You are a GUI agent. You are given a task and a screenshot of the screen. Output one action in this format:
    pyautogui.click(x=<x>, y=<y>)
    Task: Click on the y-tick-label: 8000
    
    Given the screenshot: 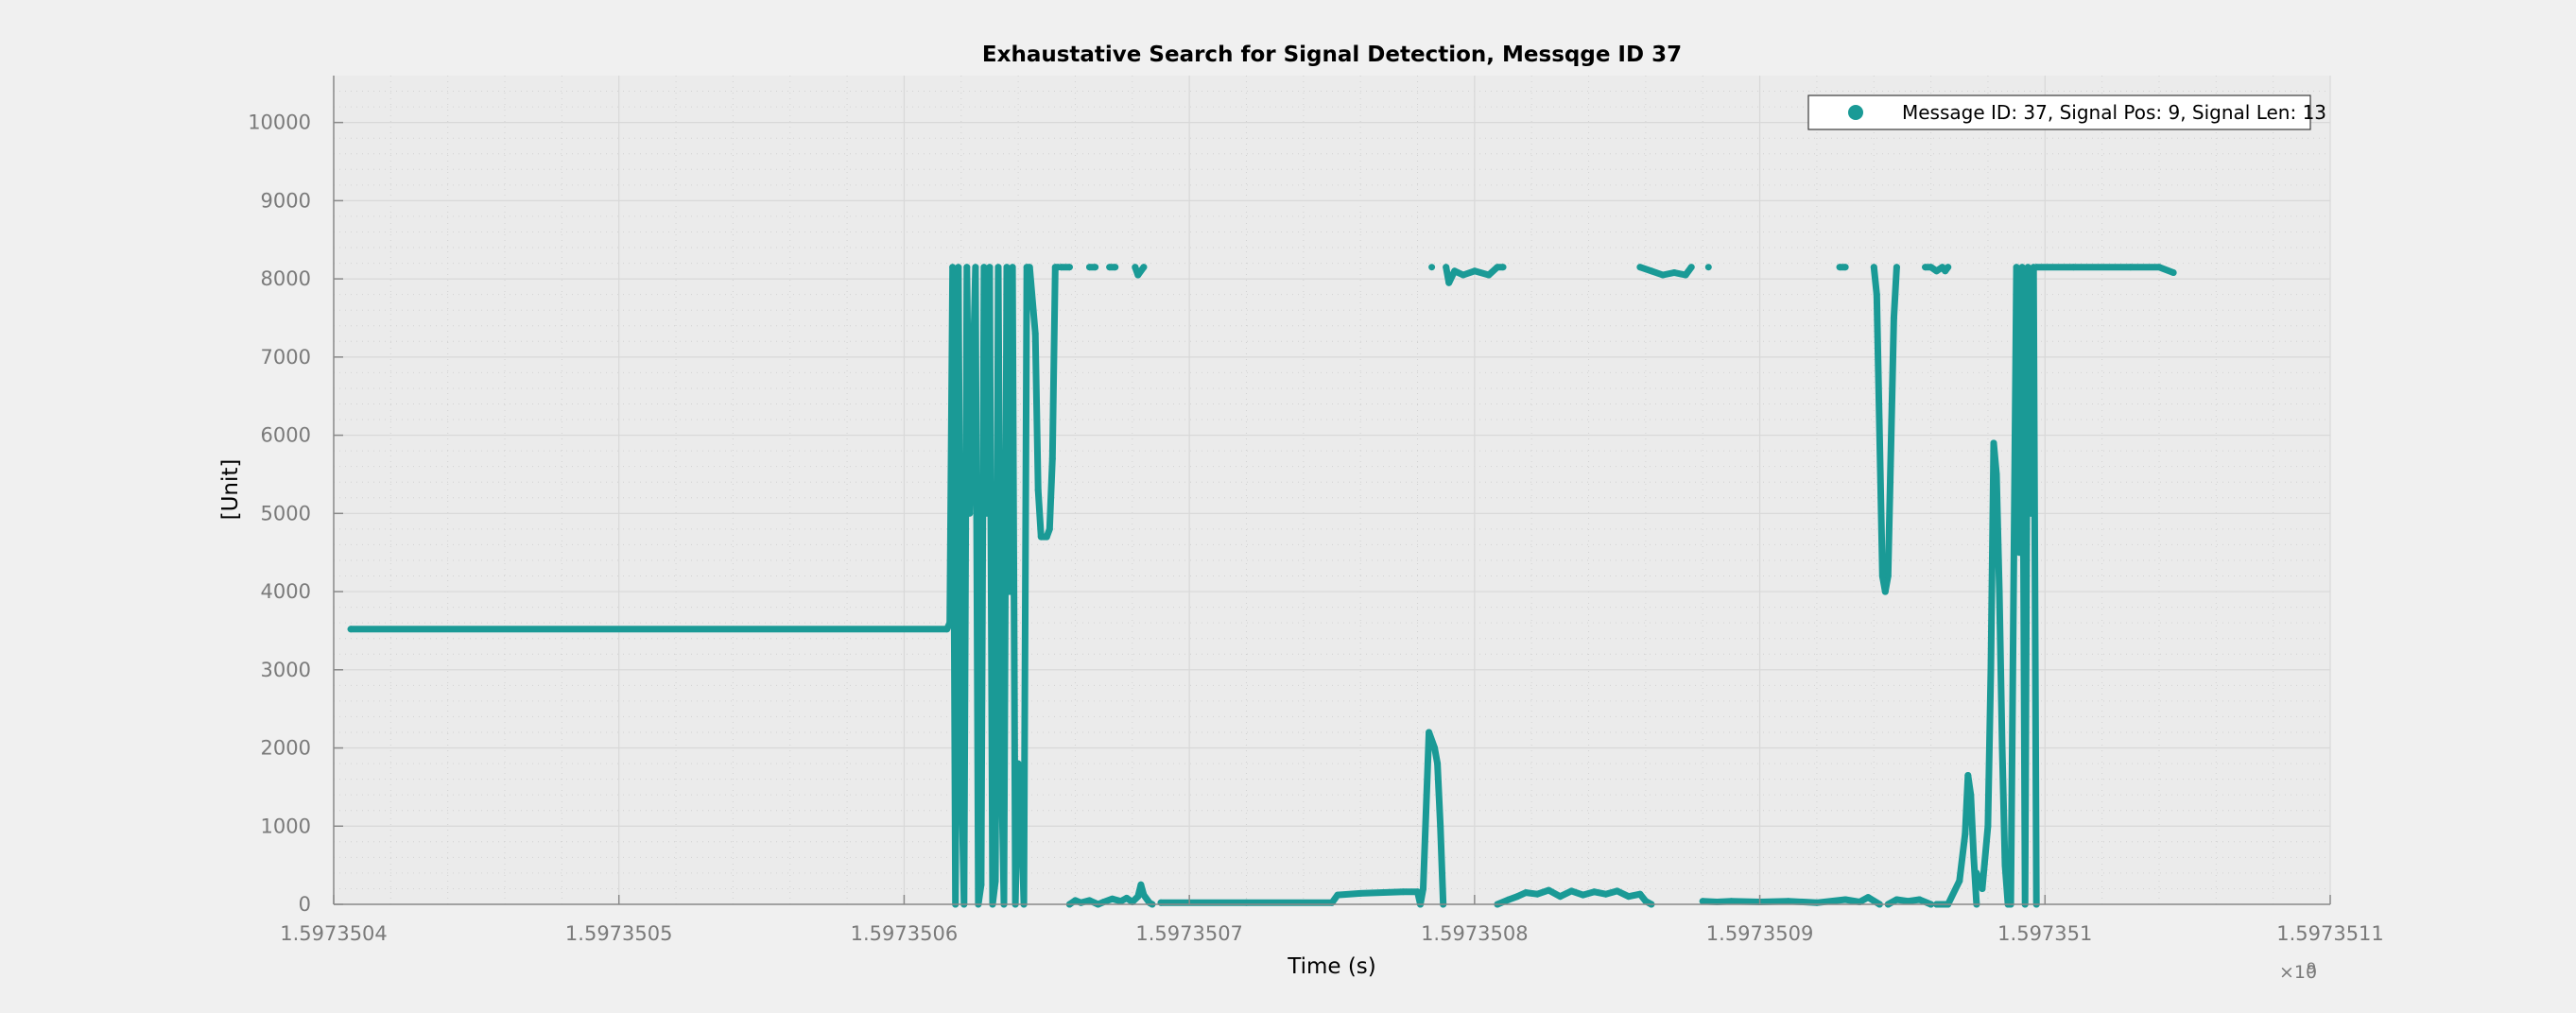 What is the action you would take?
    pyautogui.click(x=286, y=278)
    